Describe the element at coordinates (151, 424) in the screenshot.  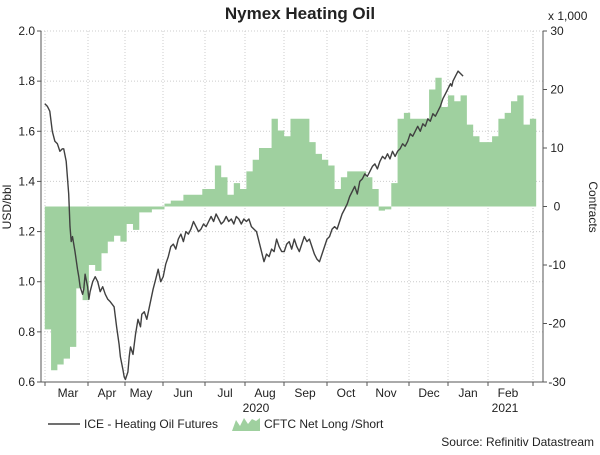
I see `legend-label-futures: ICE - Heating Oil Futures` at that location.